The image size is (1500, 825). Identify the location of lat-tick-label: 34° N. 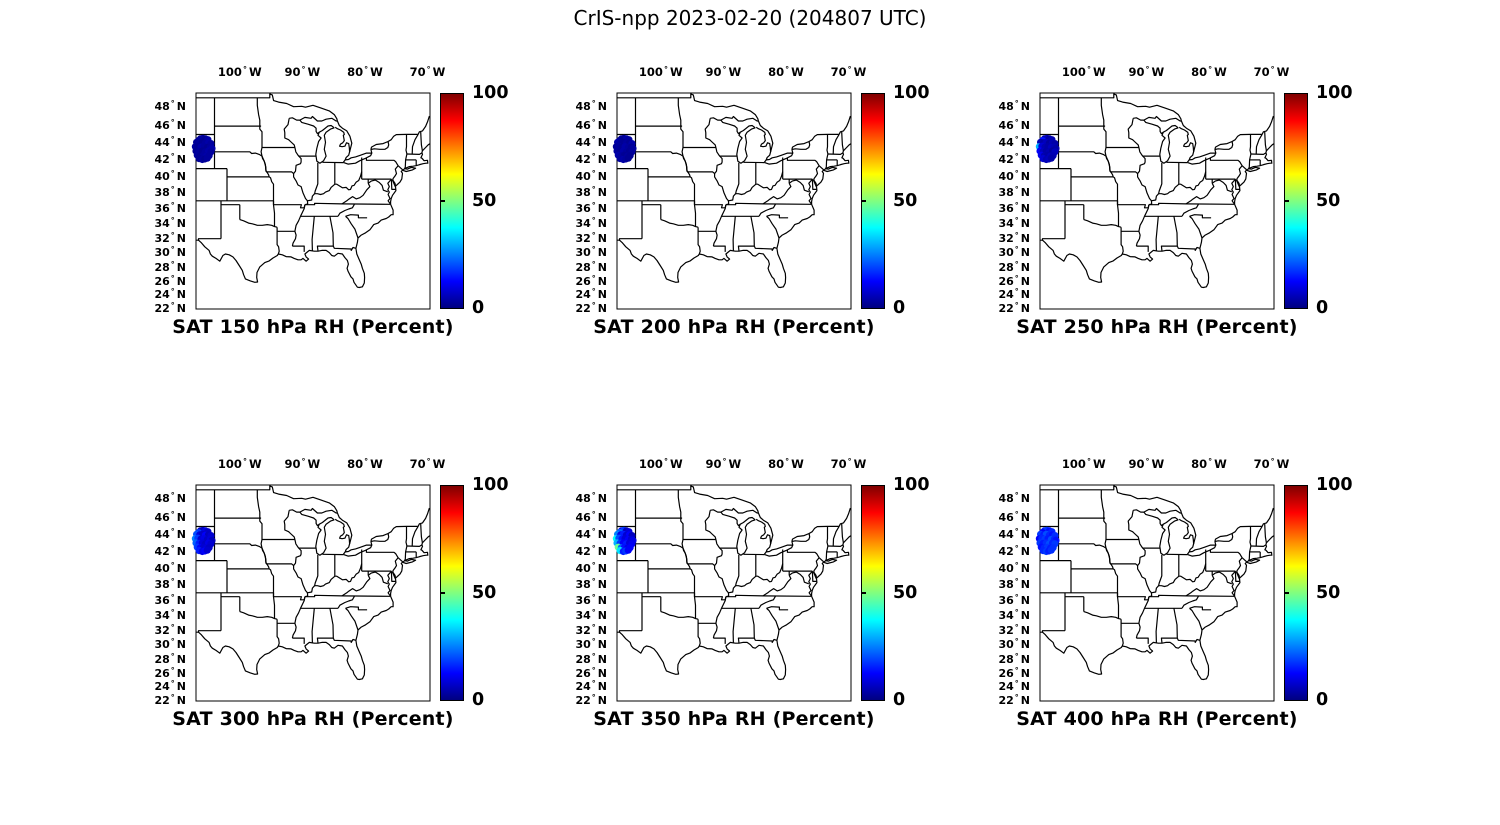
(591, 222).